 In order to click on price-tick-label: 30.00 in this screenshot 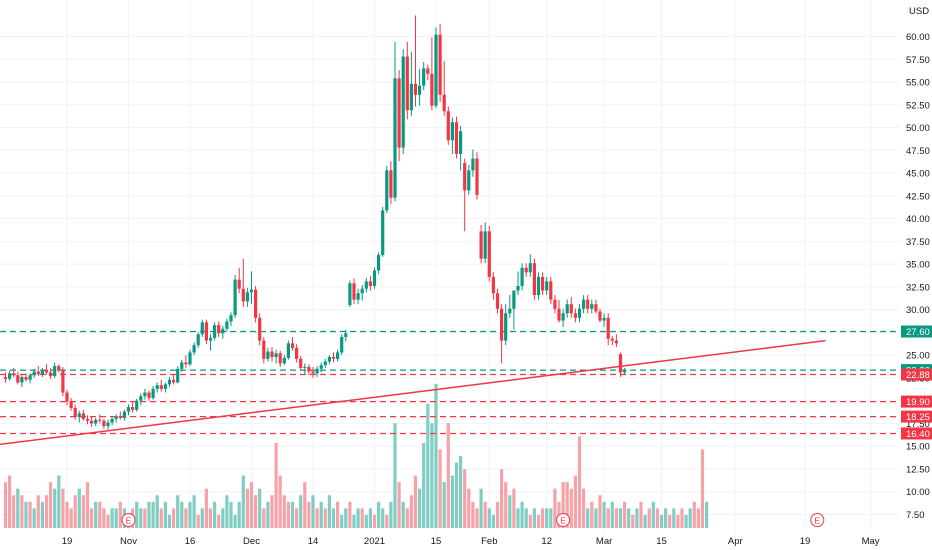, I will do `click(918, 310)`.